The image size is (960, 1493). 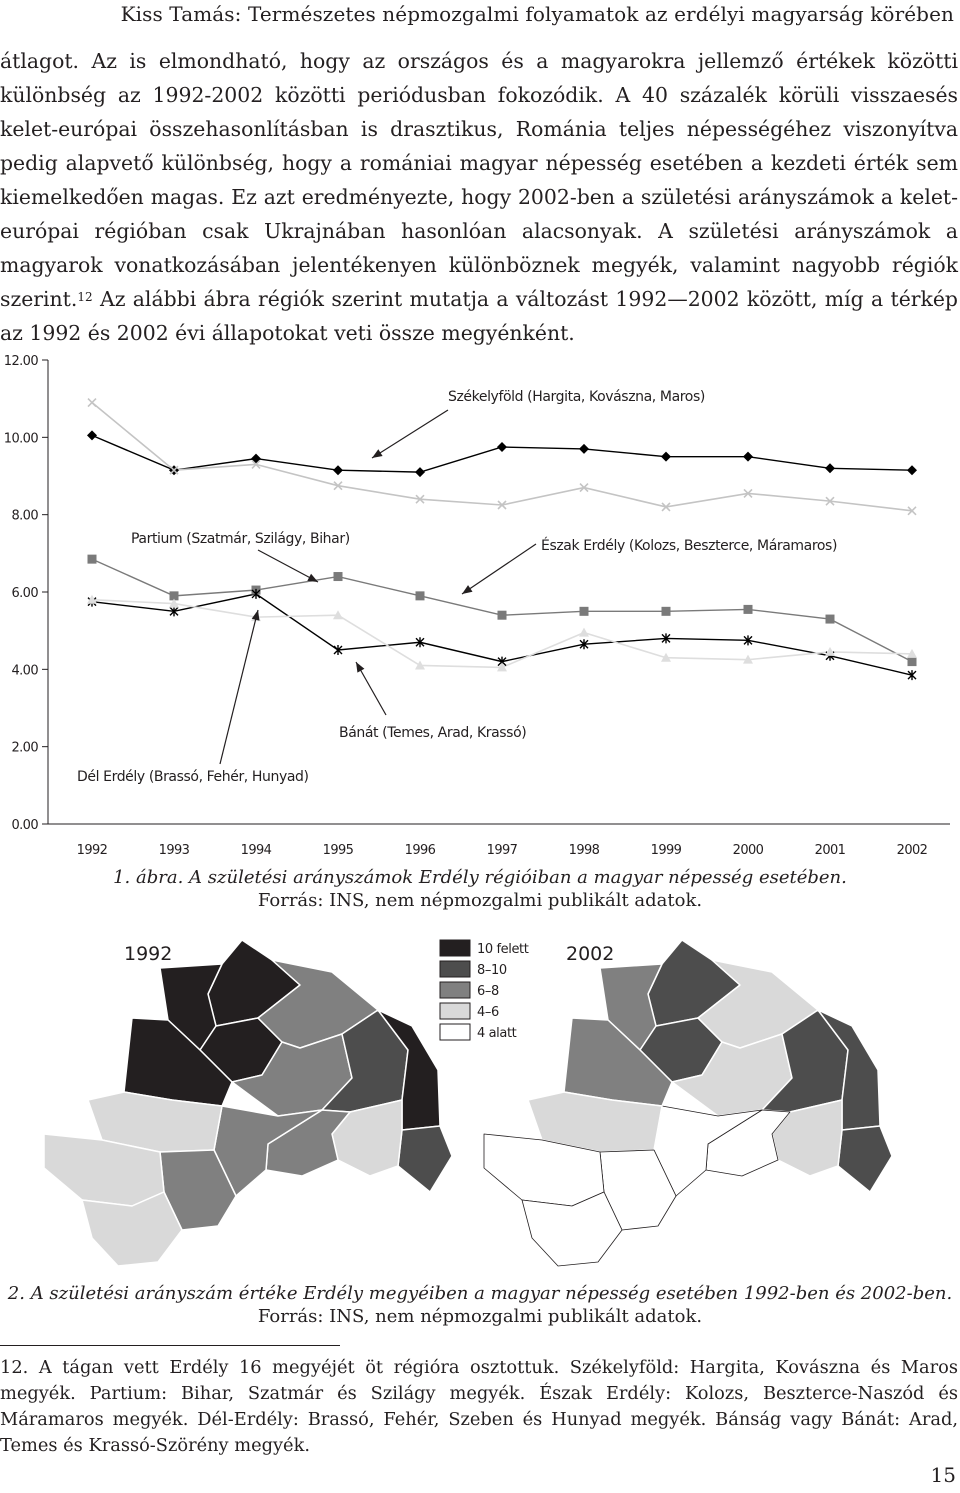 What do you see at coordinates (256, 850) in the screenshot?
I see `x-tick-label: 1994` at bounding box center [256, 850].